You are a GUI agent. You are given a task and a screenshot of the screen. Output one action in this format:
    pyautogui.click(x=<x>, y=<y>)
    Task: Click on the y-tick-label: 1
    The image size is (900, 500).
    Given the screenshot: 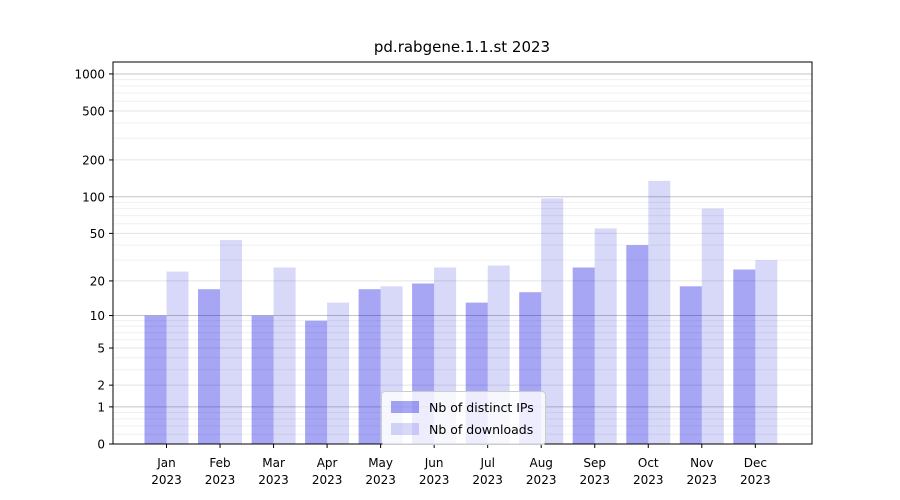 What is the action you would take?
    pyautogui.click(x=101, y=407)
    